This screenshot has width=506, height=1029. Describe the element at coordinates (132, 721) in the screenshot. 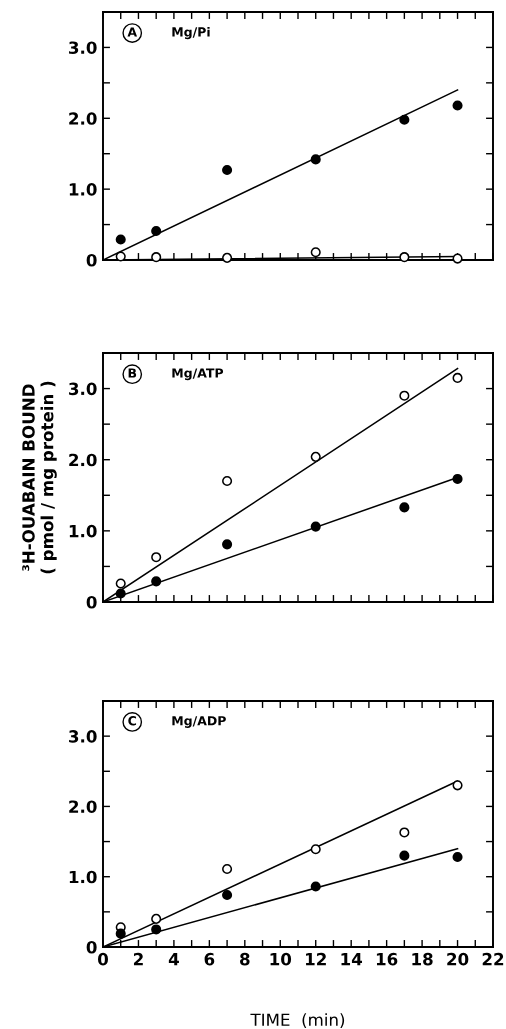

I see `annotation: C` at that location.